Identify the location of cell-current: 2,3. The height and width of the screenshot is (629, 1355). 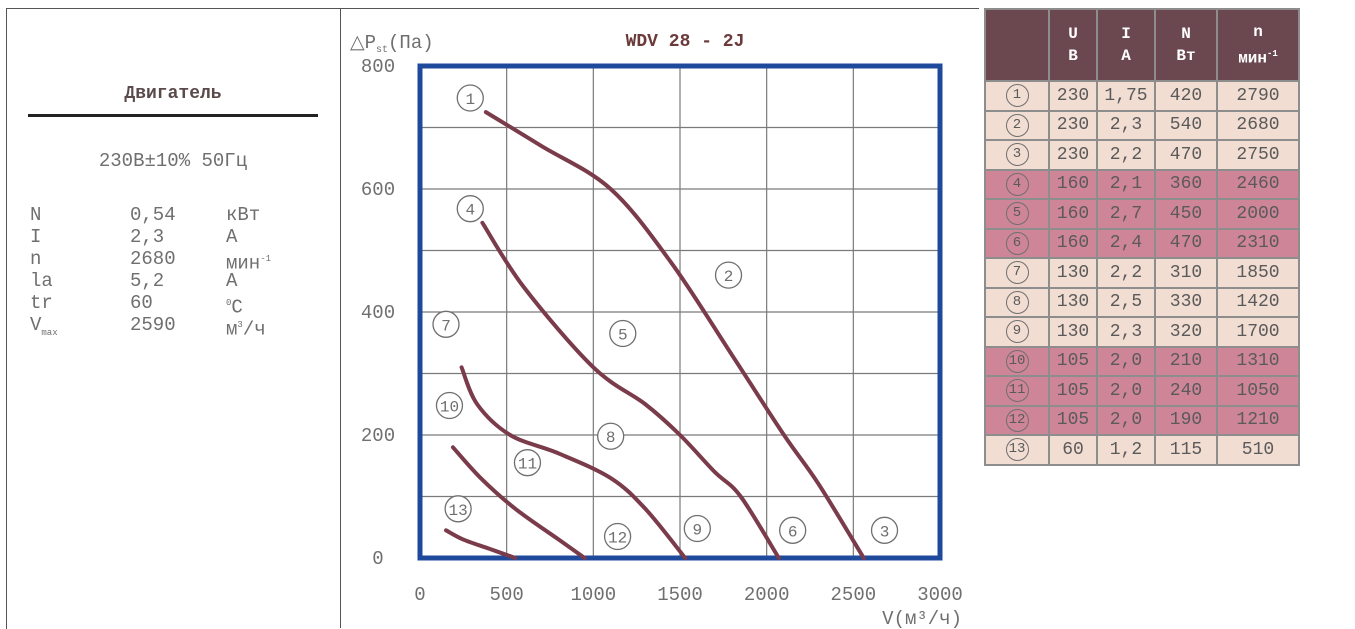
(1126, 125).